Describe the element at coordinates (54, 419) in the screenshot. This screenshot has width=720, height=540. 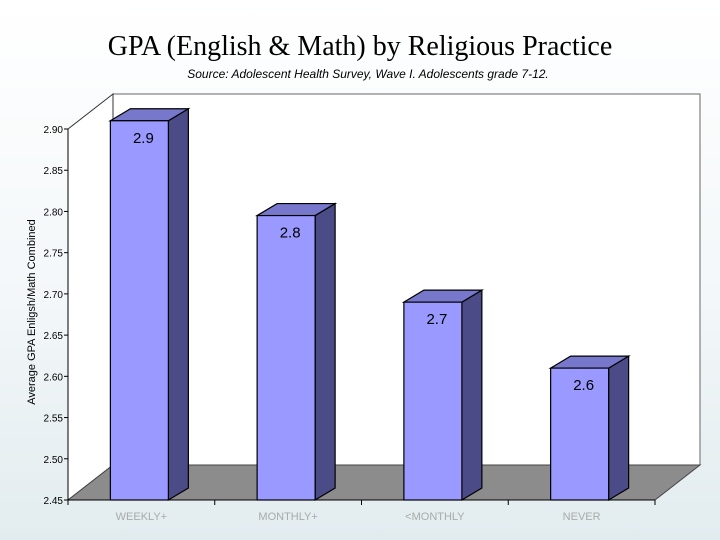
I see `y-tick-label: 2.55` at that location.